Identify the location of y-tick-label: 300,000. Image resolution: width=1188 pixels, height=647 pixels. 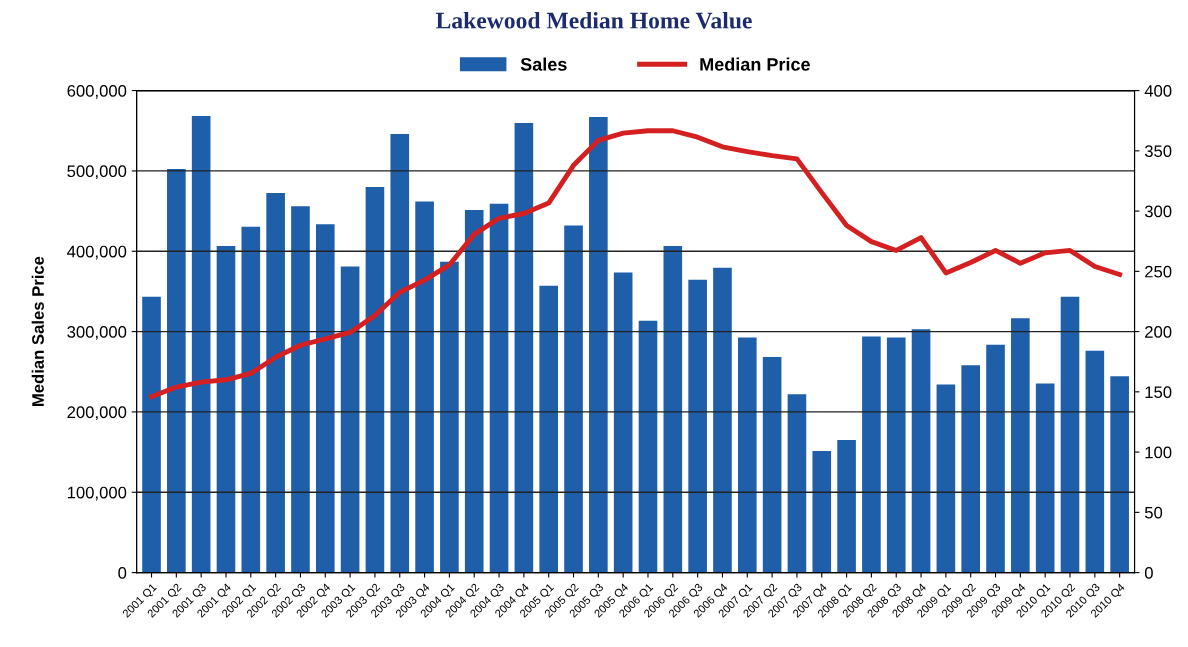
(97, 332).